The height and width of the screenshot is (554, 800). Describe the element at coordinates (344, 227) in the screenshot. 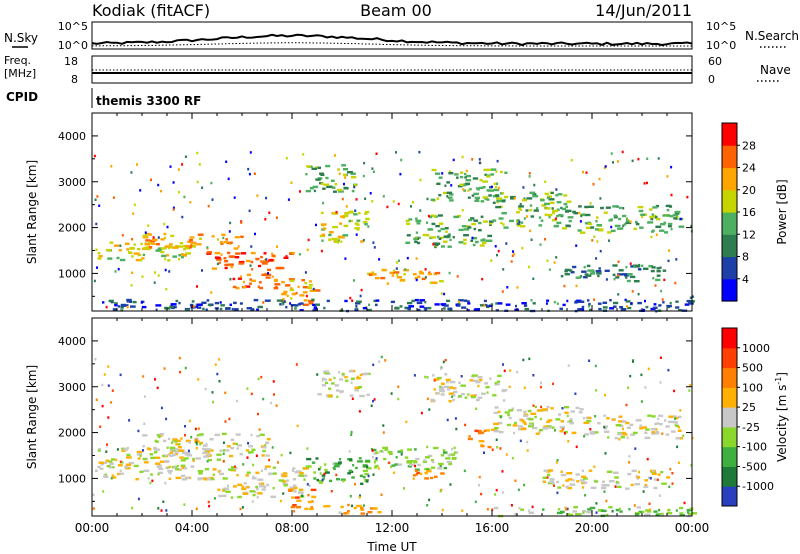

I see `power-echo-band` at that location.